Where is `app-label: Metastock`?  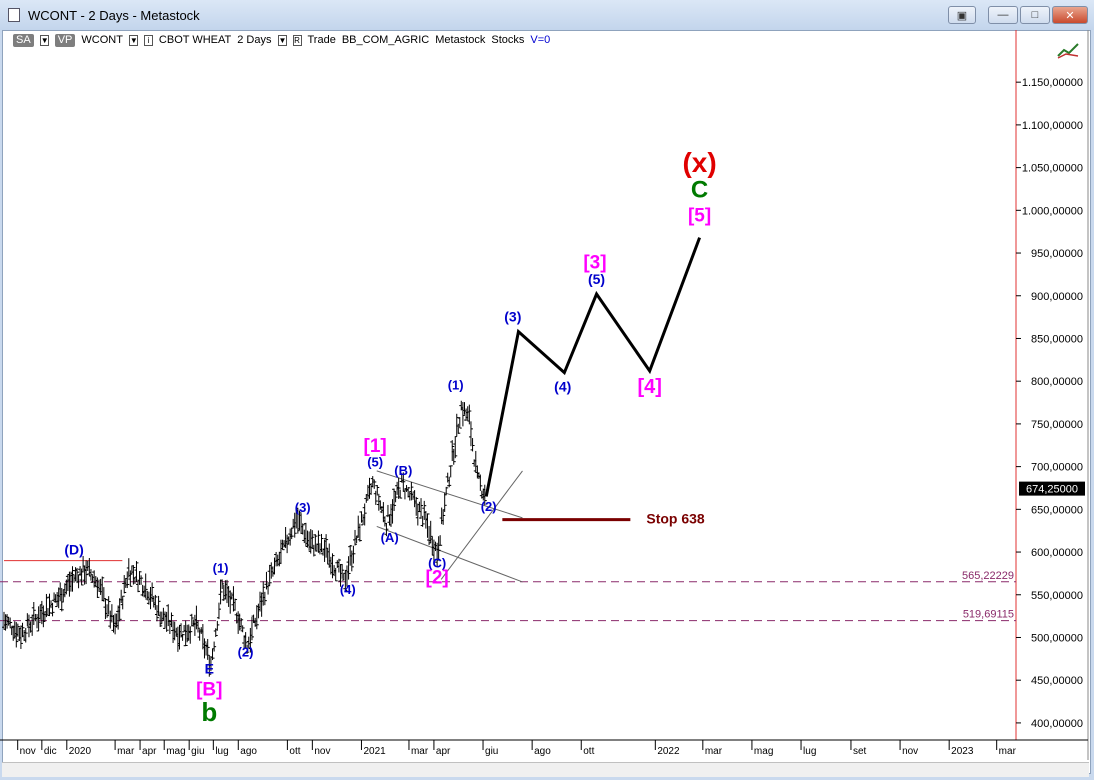 app-label: Metastock is located at coordinates (460, 40).